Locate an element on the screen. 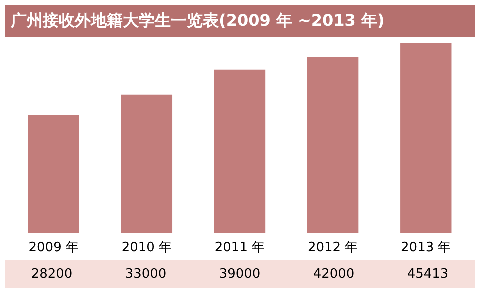 Image resolution: width=500 pixels, height=304 pixels. x-tick-label: 2009 年 is located at coordinates (53, 248).